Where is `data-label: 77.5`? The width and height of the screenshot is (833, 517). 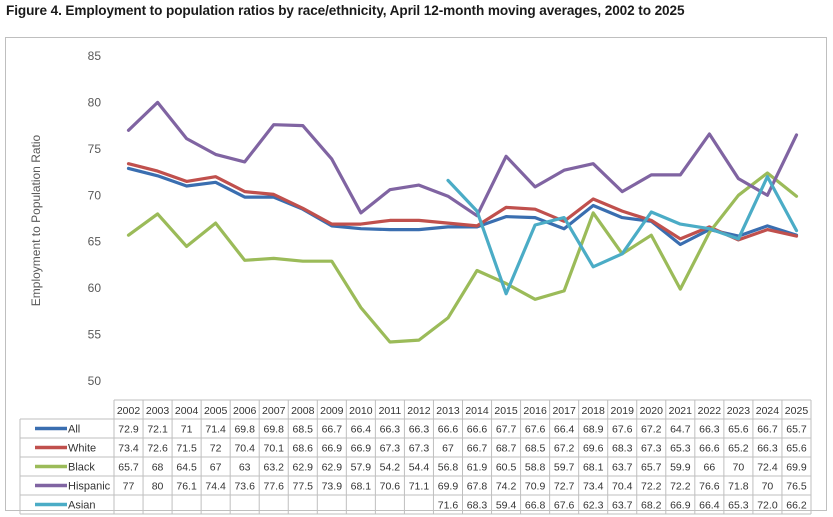
data-label: 77.5 is located at coordinates (303, 487).